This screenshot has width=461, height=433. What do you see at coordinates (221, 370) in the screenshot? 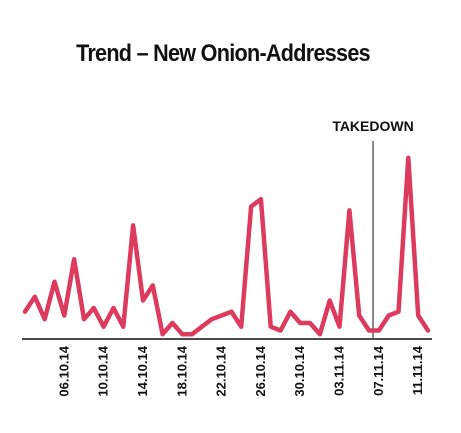
I see `x-tick-label: 22.10.14` at bounding box center [221, 370].